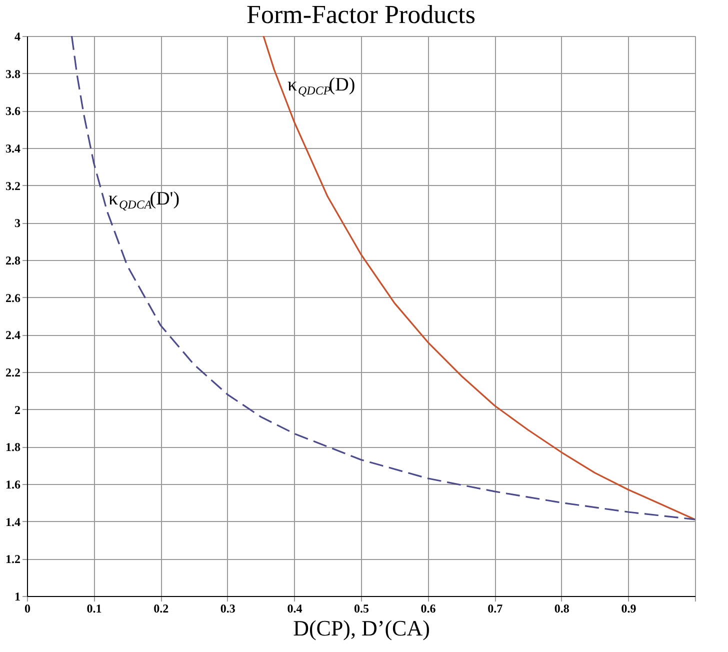  What do you see at coordinates (13, 485) in the screenshot?
I see `y-tick-label: 1.6` at bounding box center [13, 485].